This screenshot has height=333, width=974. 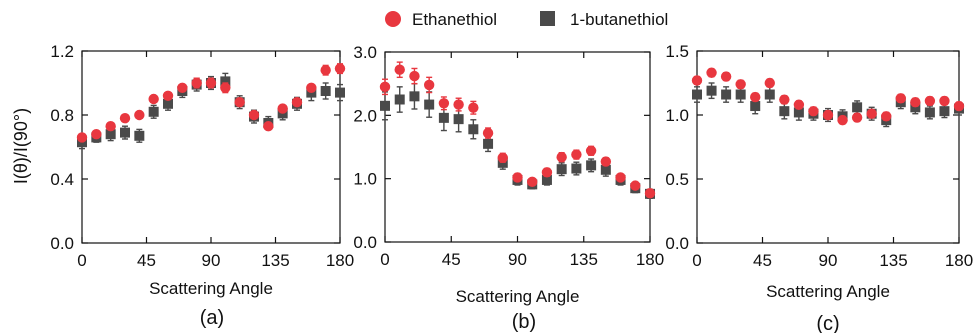 I want to click on y-tick-label: 1.2, so click(x=62, y=51).